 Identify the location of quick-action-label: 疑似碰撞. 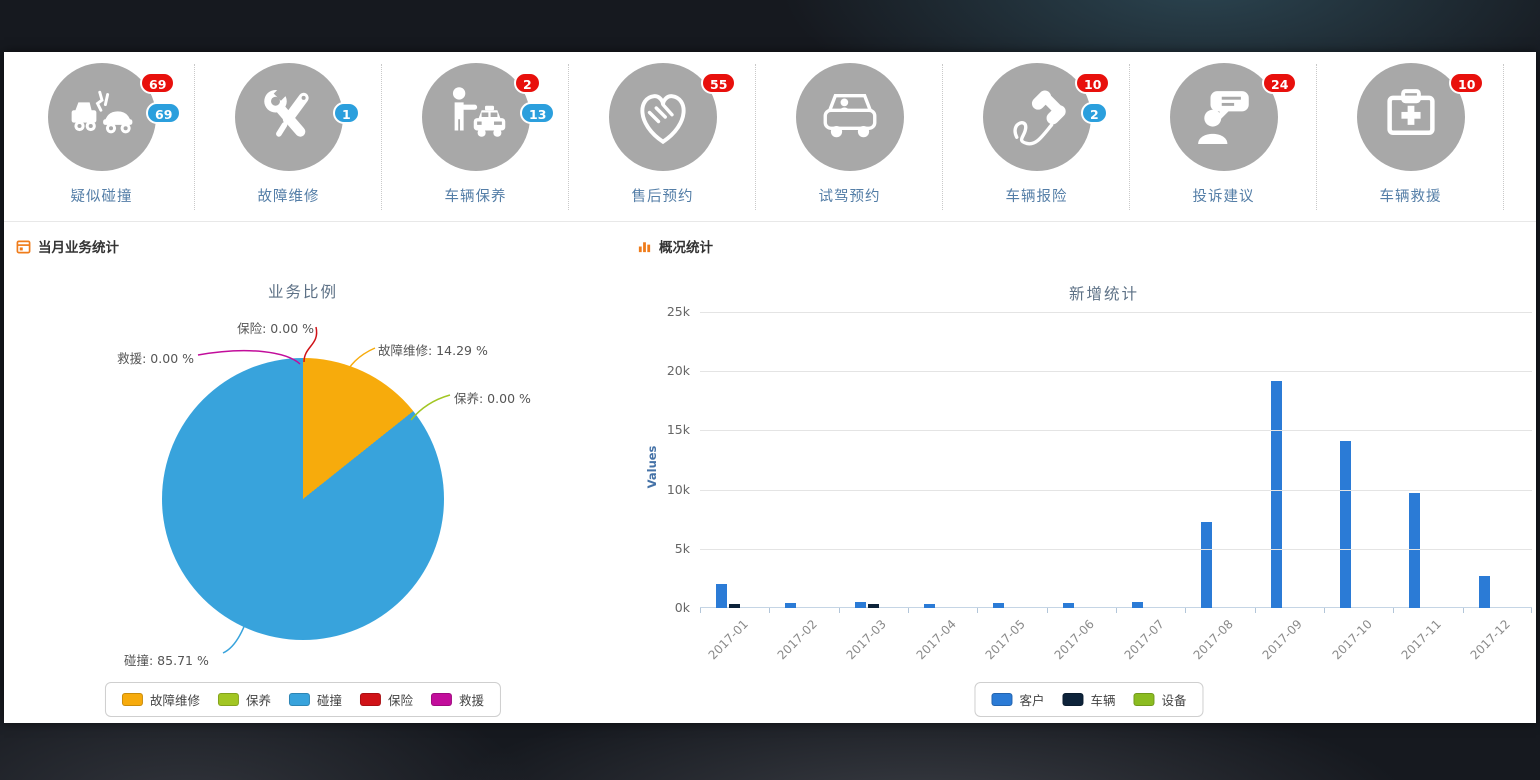
(101, 197).